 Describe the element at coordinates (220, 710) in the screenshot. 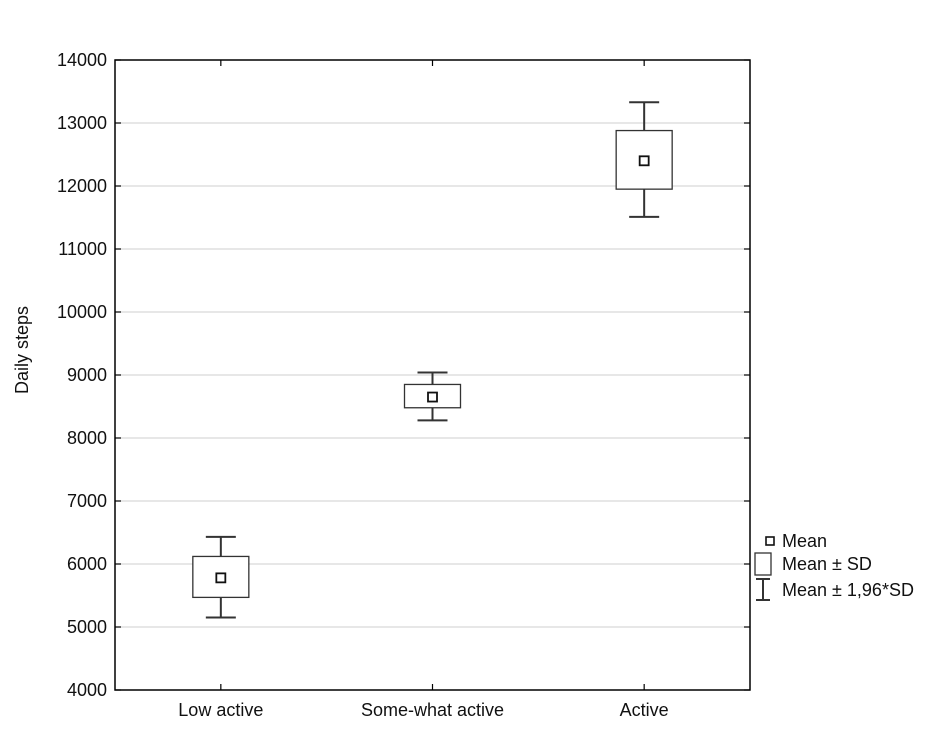

I see `x-category-label: Low active` at that location.